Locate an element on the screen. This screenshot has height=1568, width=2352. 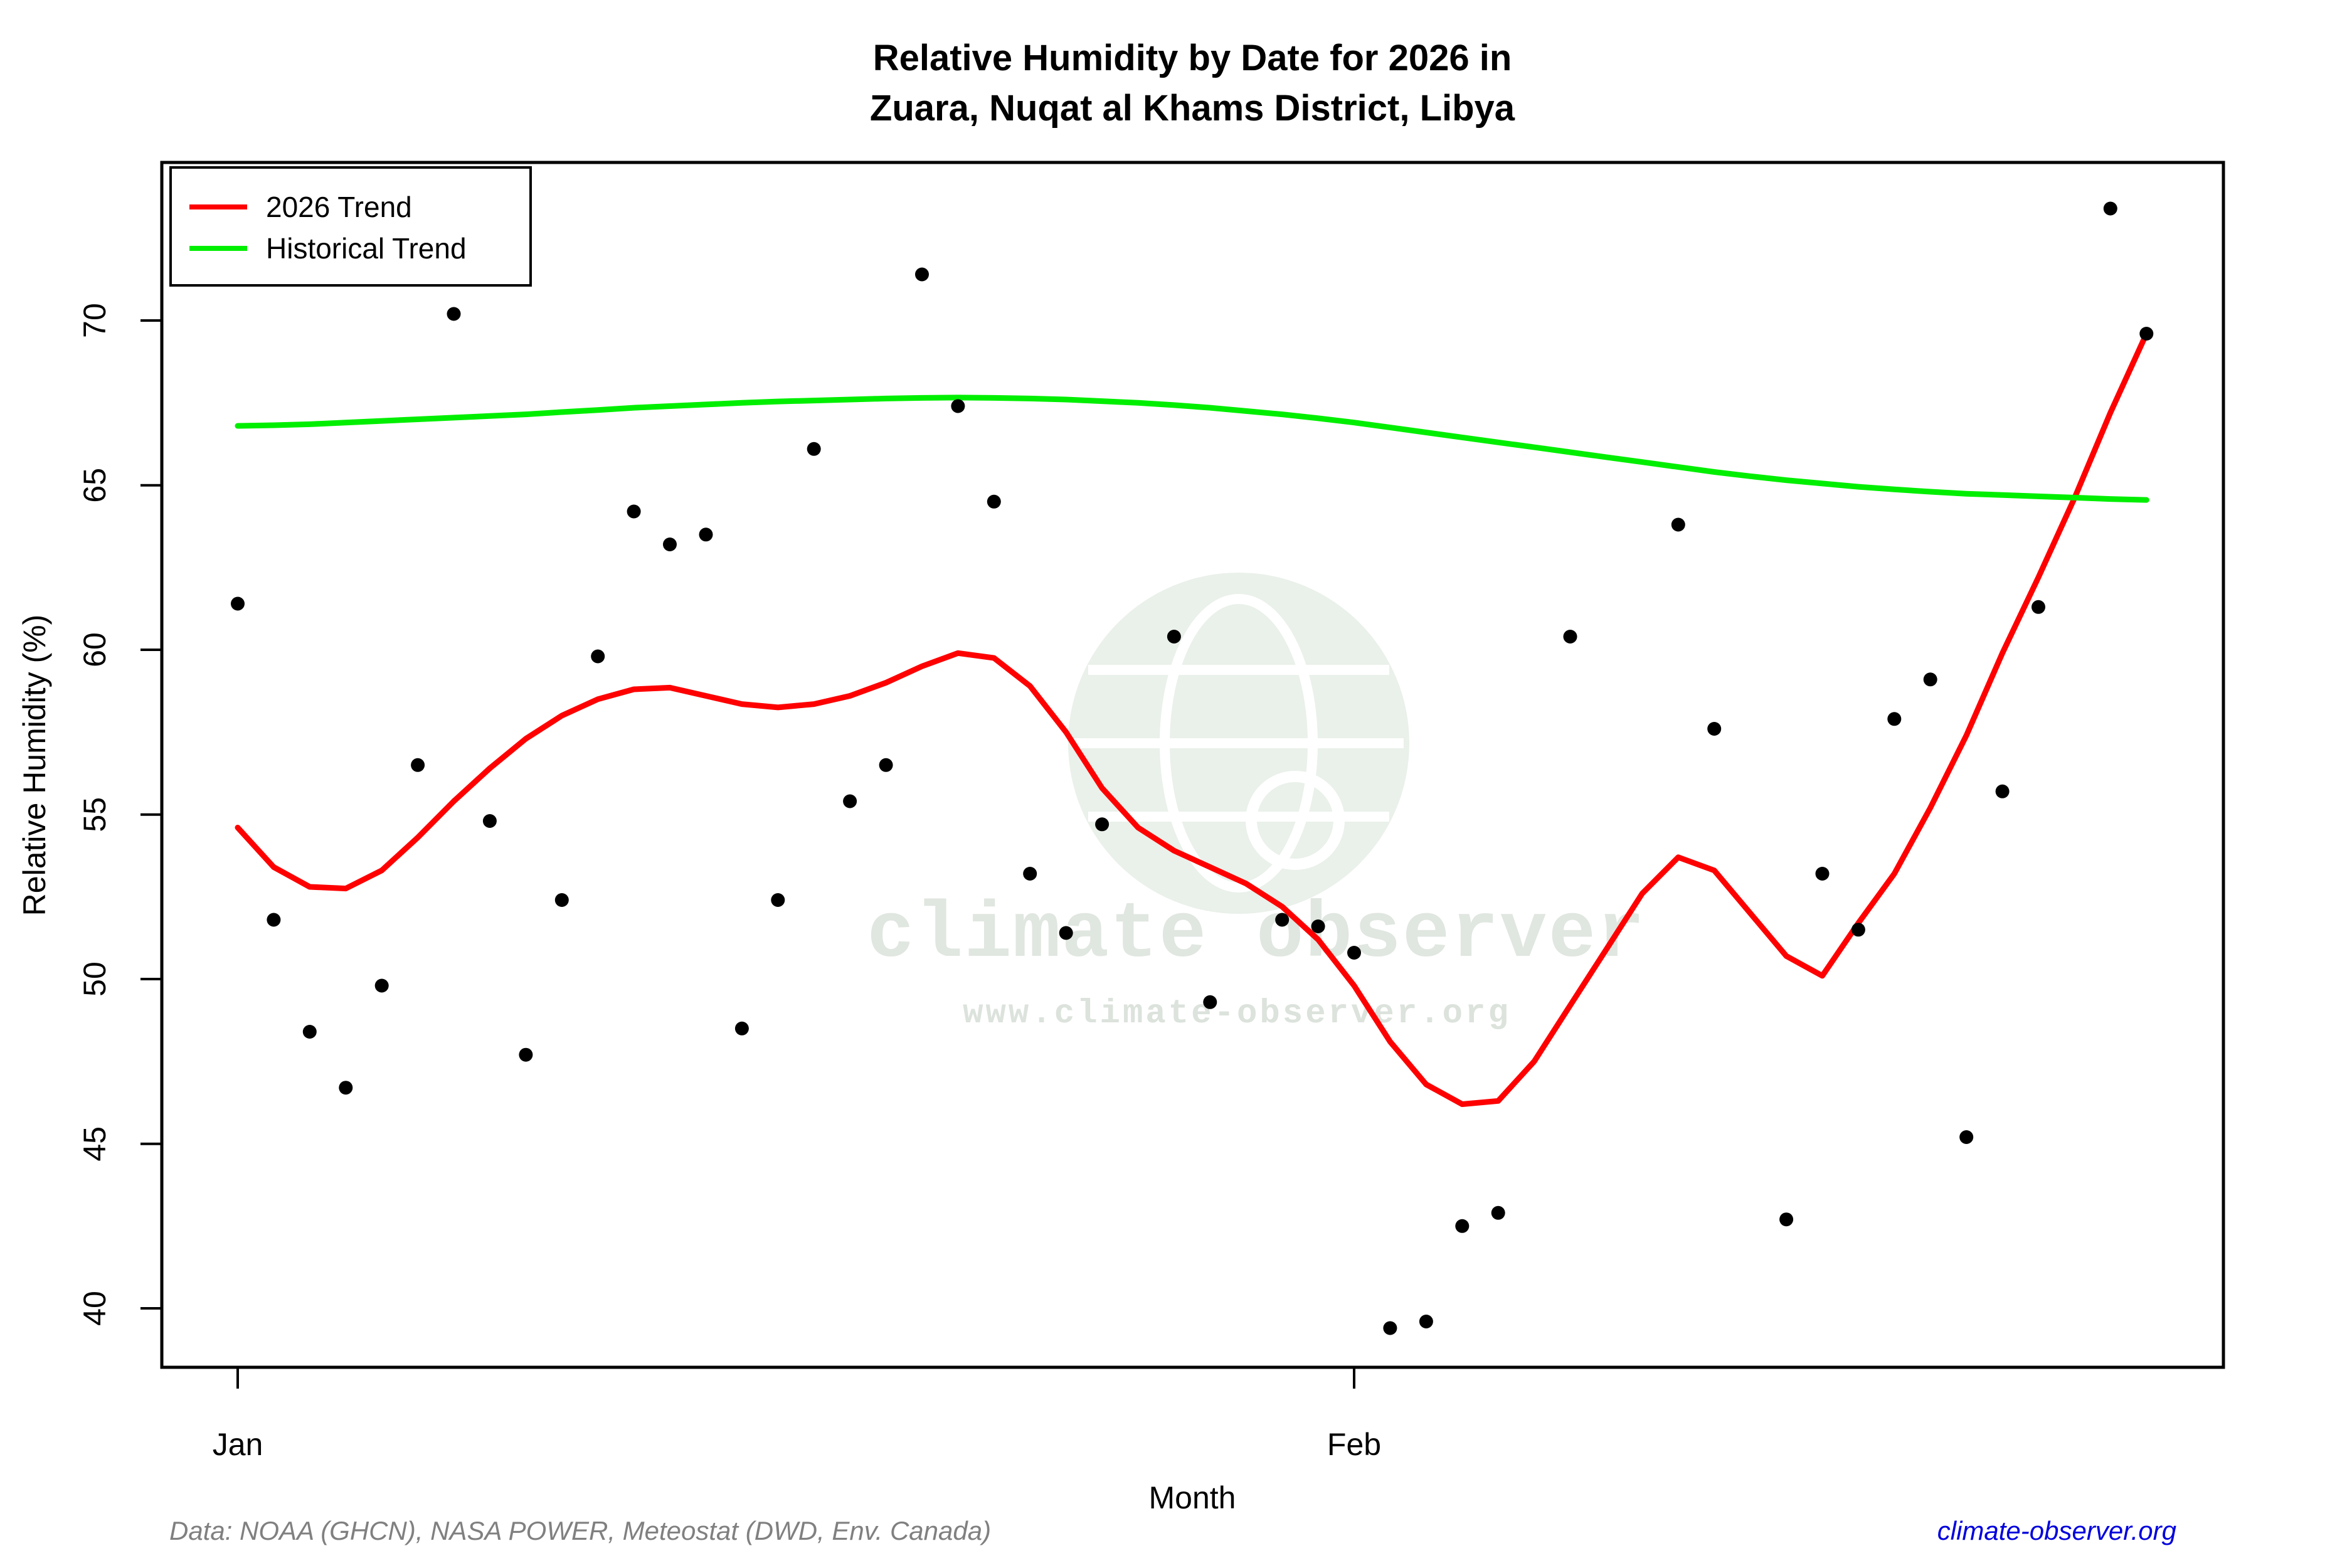
y-tick-label-40: 40 is located at coordinates (94, 1309).